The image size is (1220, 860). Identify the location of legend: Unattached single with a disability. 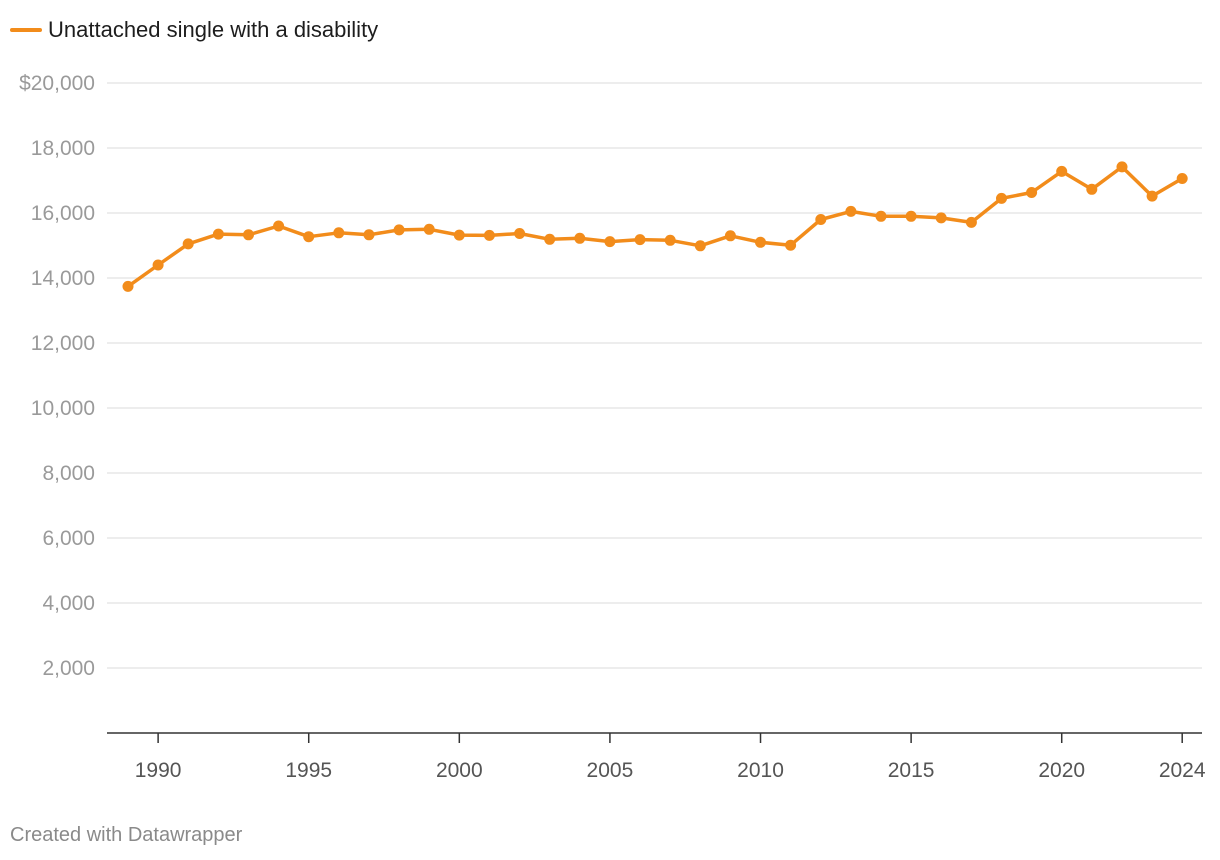
(194, 30).